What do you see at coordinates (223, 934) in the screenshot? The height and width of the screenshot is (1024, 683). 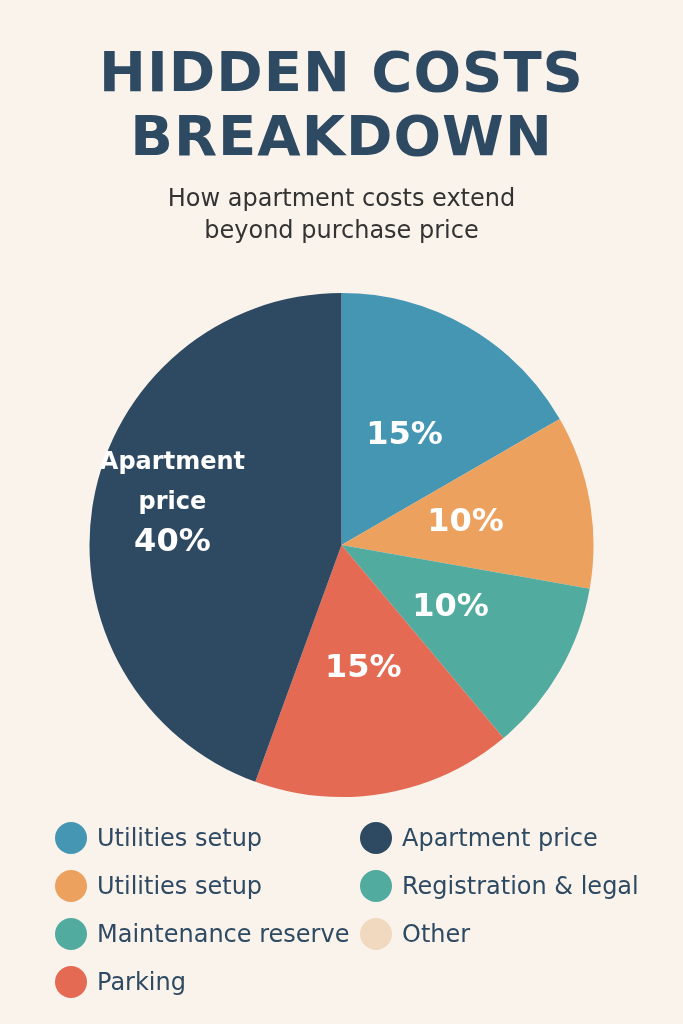 I see `legend-label: Maintenance reserve` at bounding box center [223, 934].